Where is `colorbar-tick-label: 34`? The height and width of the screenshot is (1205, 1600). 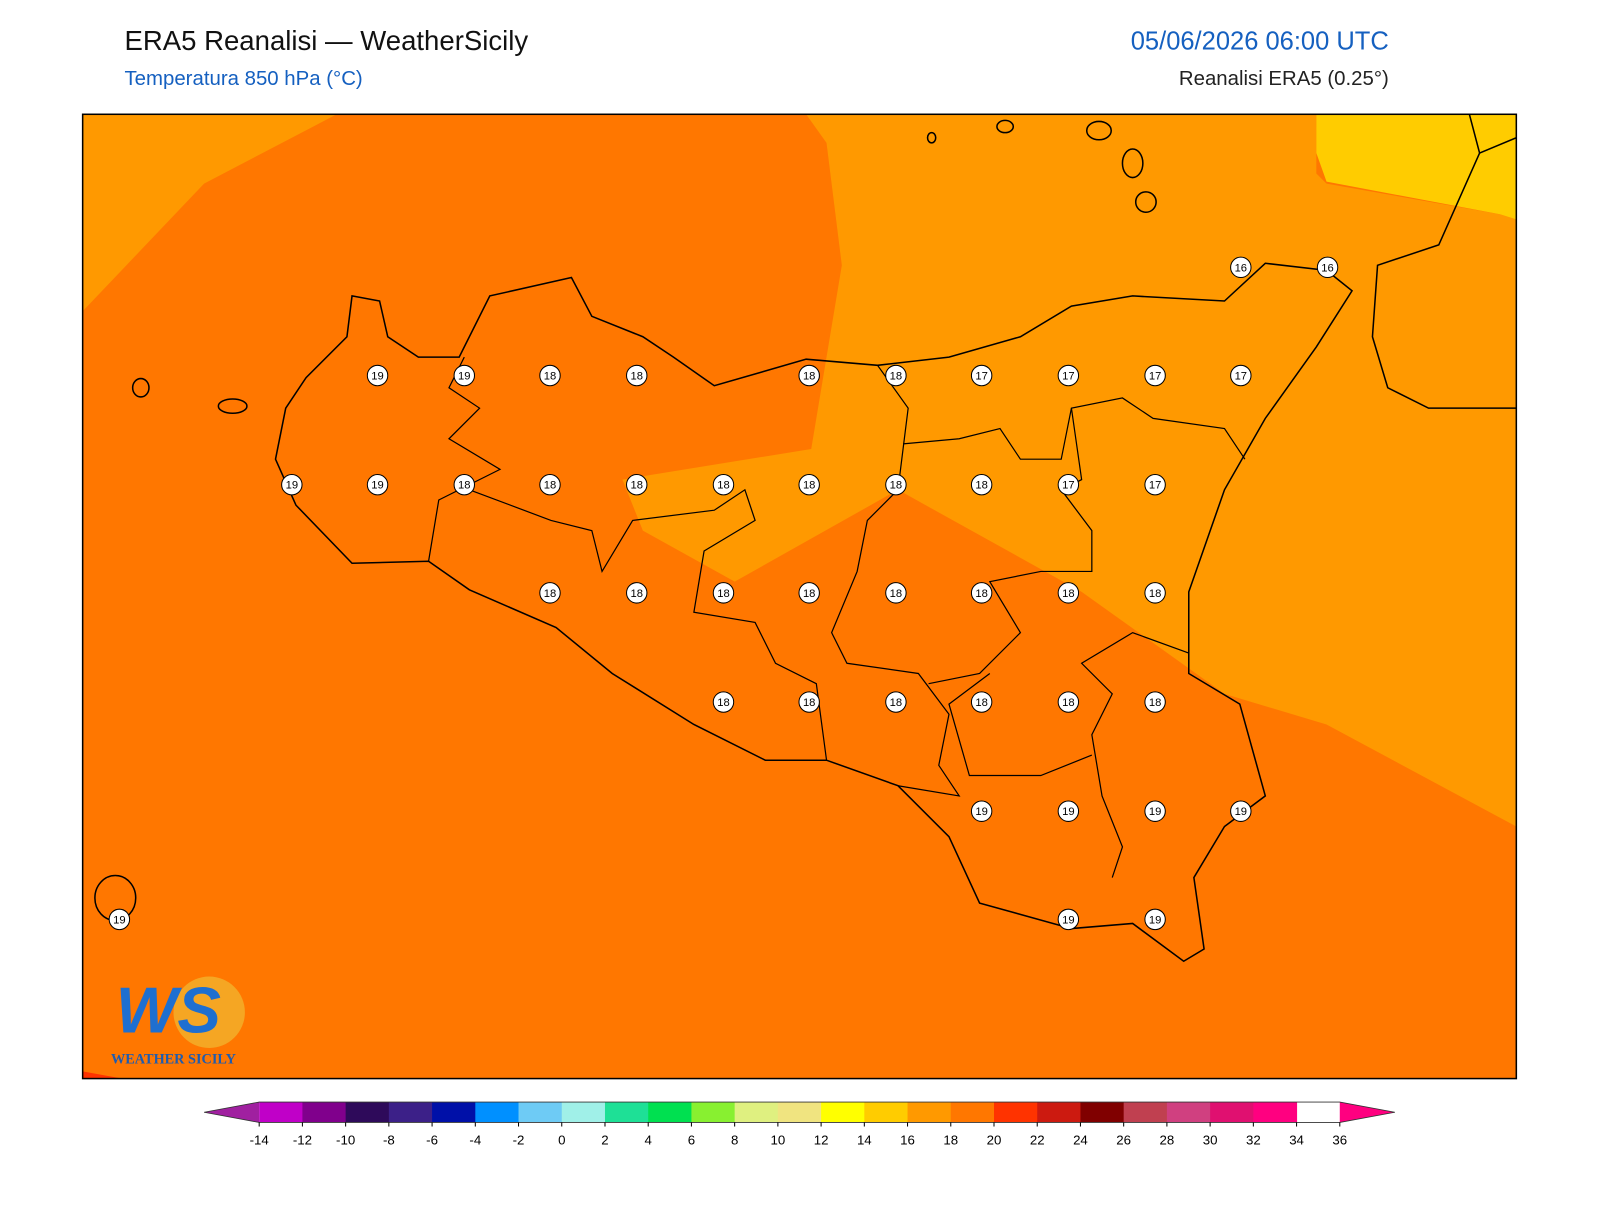 colorbar-tick-label: 34 is located at coordinates (1296, 1139).